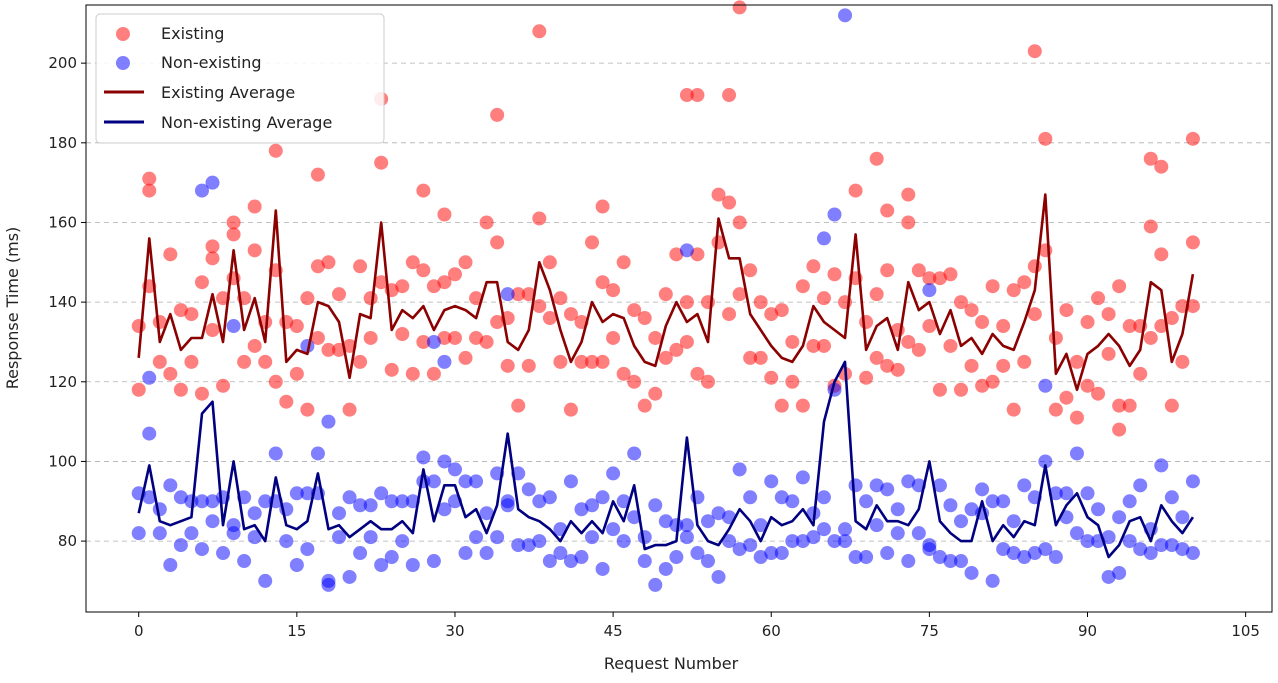 This screenshot has width=1278, height=683. Describe the element at coordinates (67, 541) in the screenshot. I see `y-tick-label: 80` at that location.